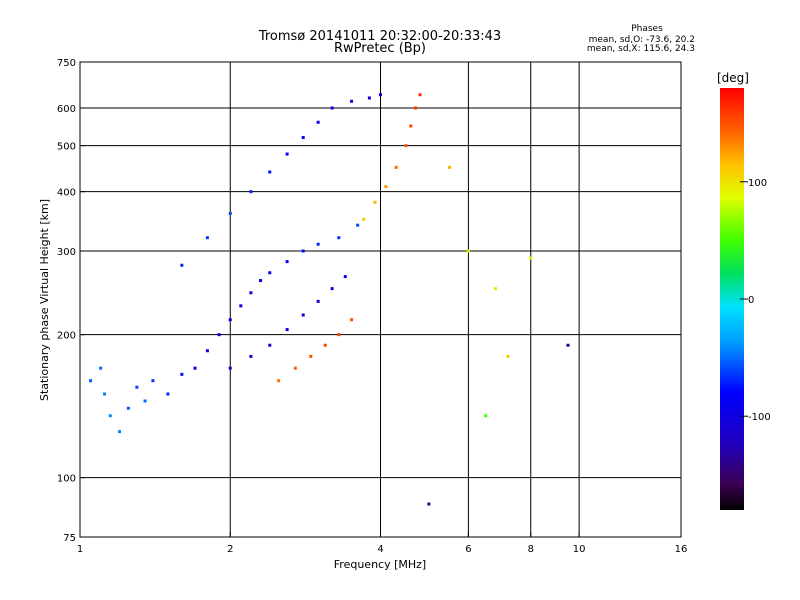 This screenshot has height=600, width=800. Describe the element at coordinates (641, 49) in the screenshot. I see `phases-x-stats: mean, sd,X: 115.6, 24.3` at that location.